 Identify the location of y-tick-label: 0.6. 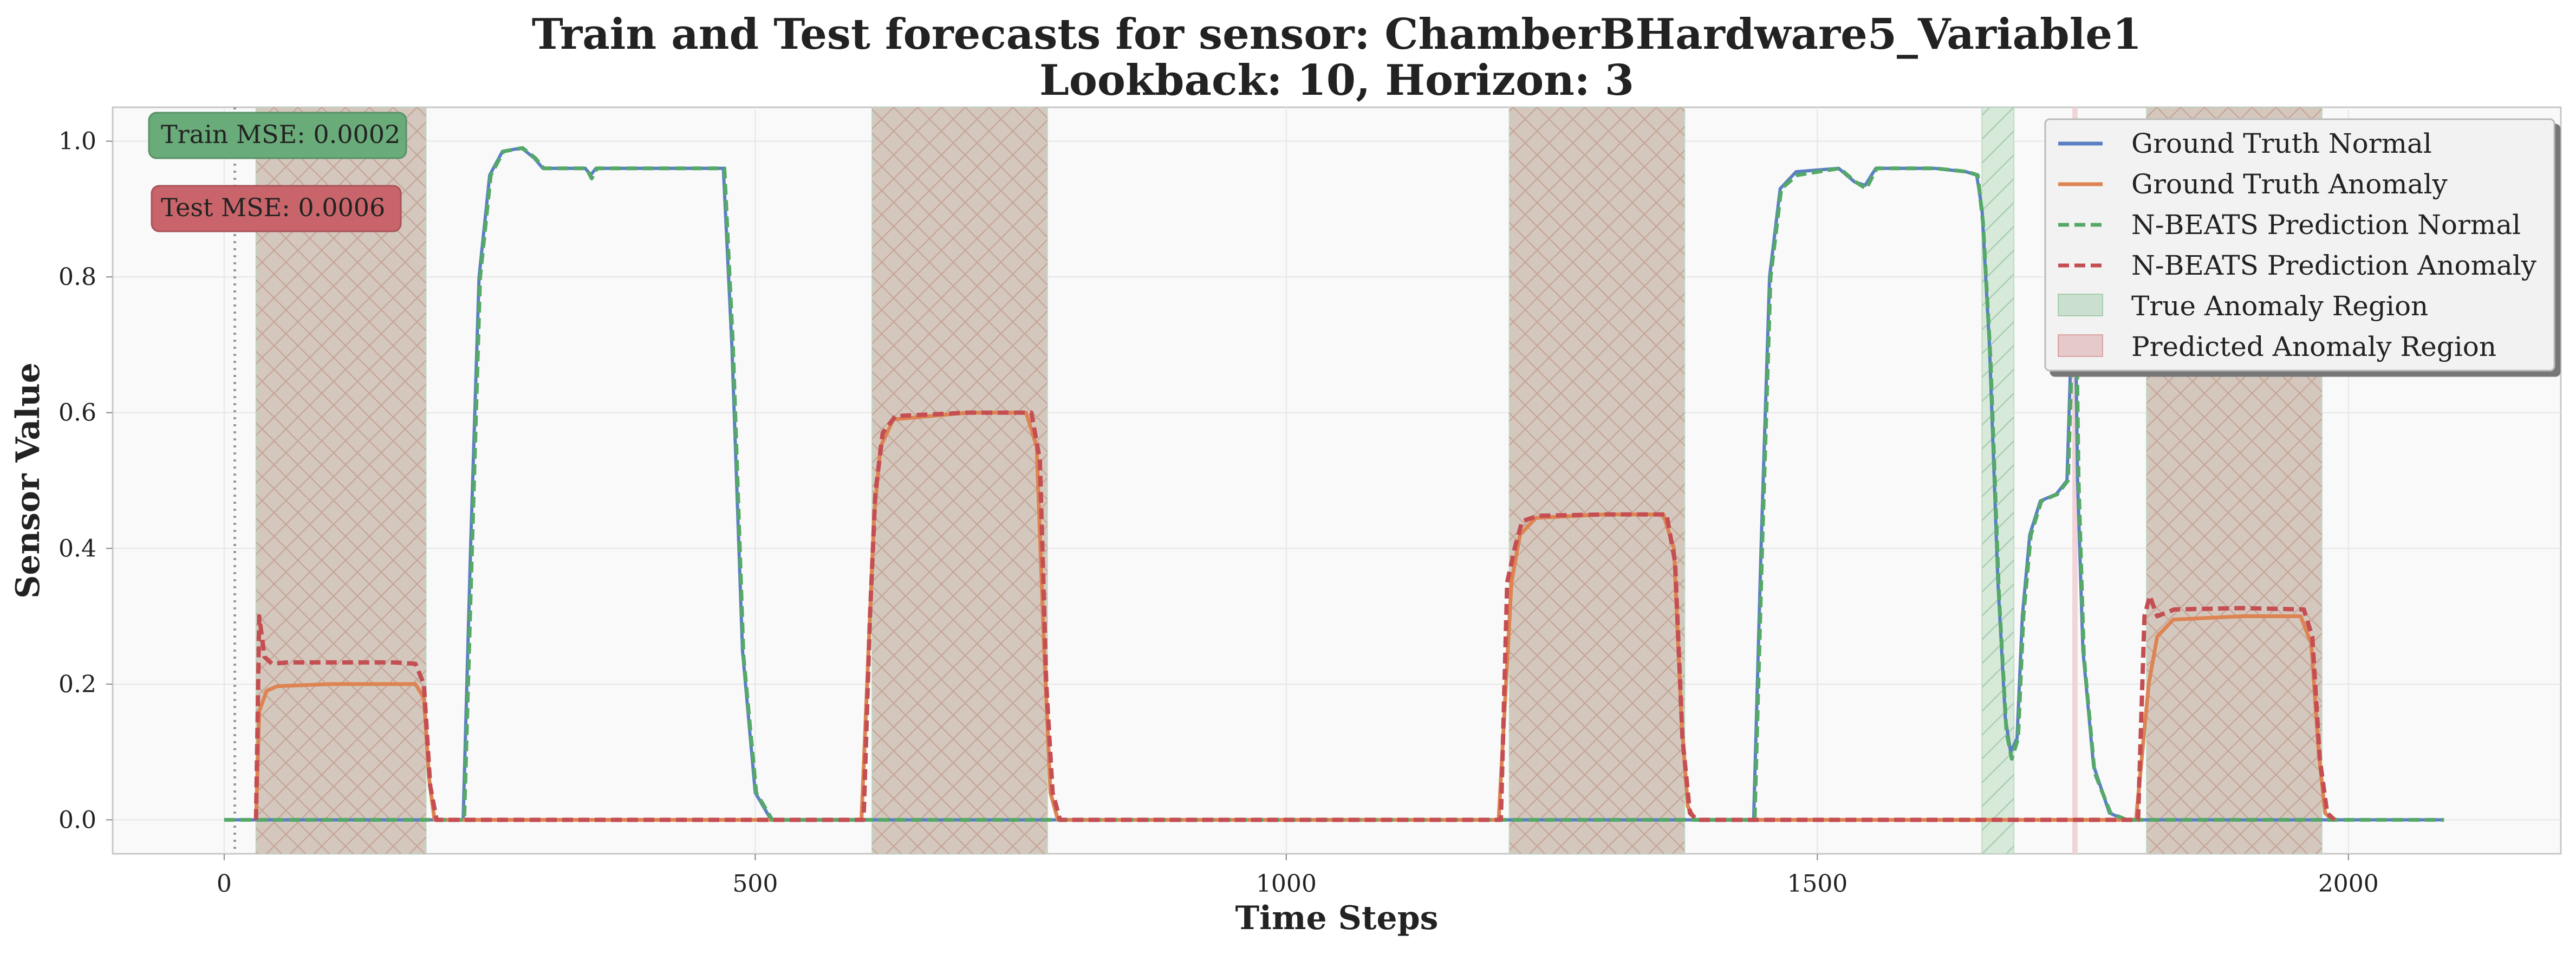
(77, 413).